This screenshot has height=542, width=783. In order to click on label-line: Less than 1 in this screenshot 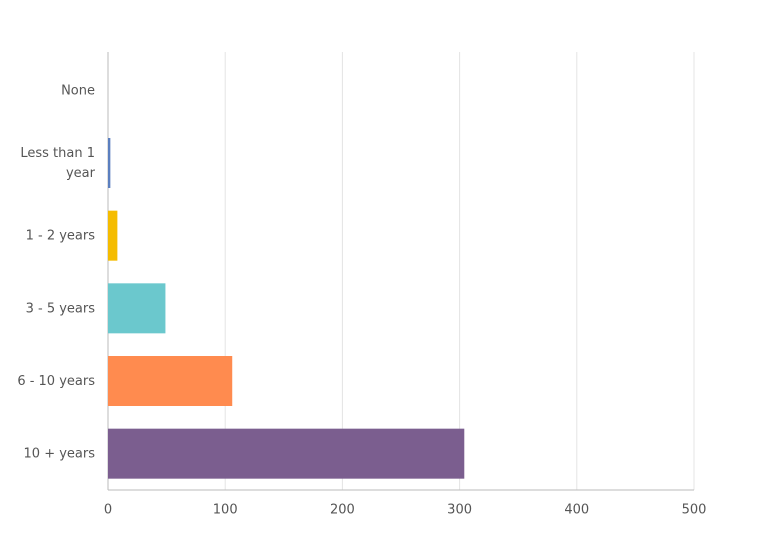, I will do `click(57, 153)`.